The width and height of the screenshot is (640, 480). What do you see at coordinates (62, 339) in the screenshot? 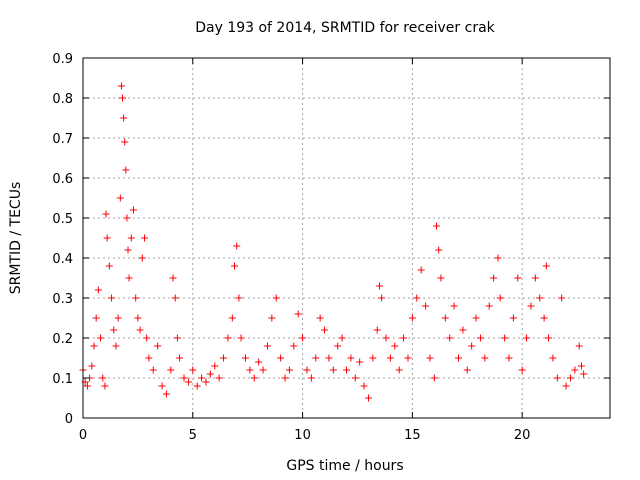
I see `y-tick-label: 0.2` at bounding box center [62, 339].